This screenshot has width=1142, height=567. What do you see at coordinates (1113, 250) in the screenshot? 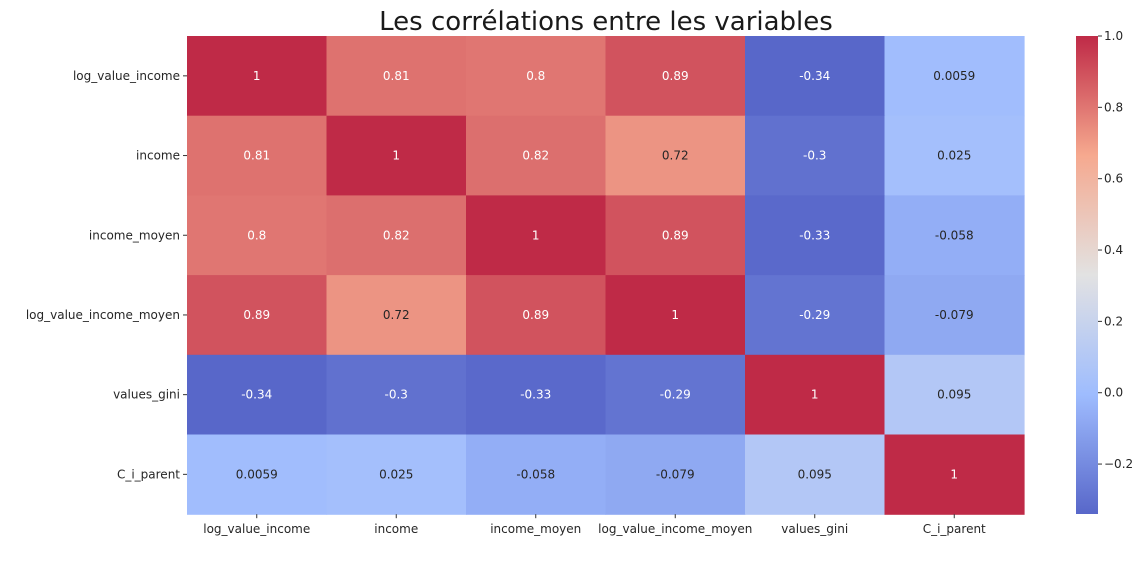
I see `colorbar-tick-label: 0.4` at bounding box center [1113, 250].